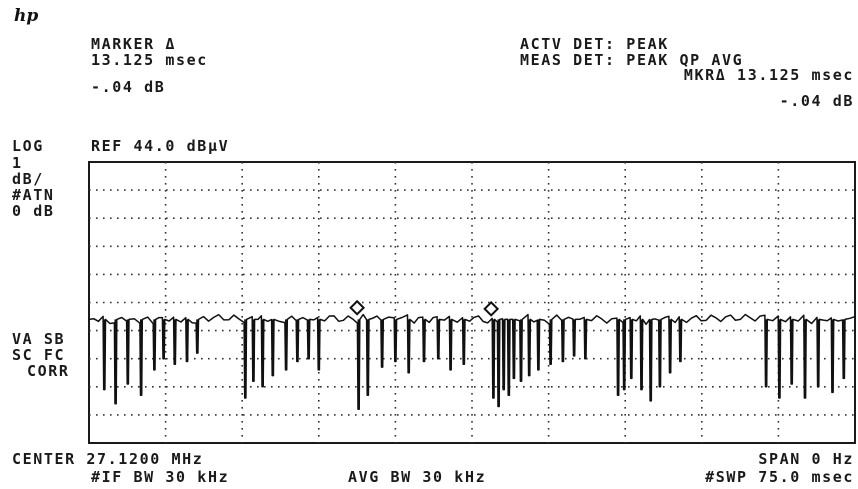 The width and height of the screenshot is (858, 489). I want to click on measure-detector: MEAS DET: PEAK QP AVG, so click(632, 60).